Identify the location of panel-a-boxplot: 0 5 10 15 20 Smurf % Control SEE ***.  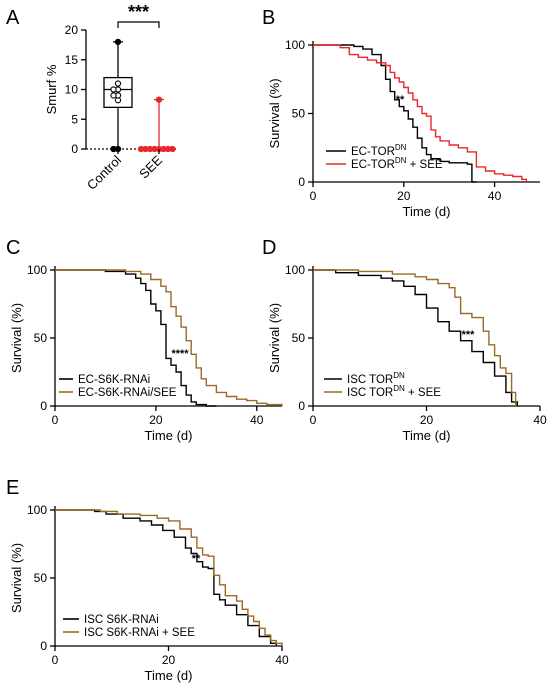
(111, 97).